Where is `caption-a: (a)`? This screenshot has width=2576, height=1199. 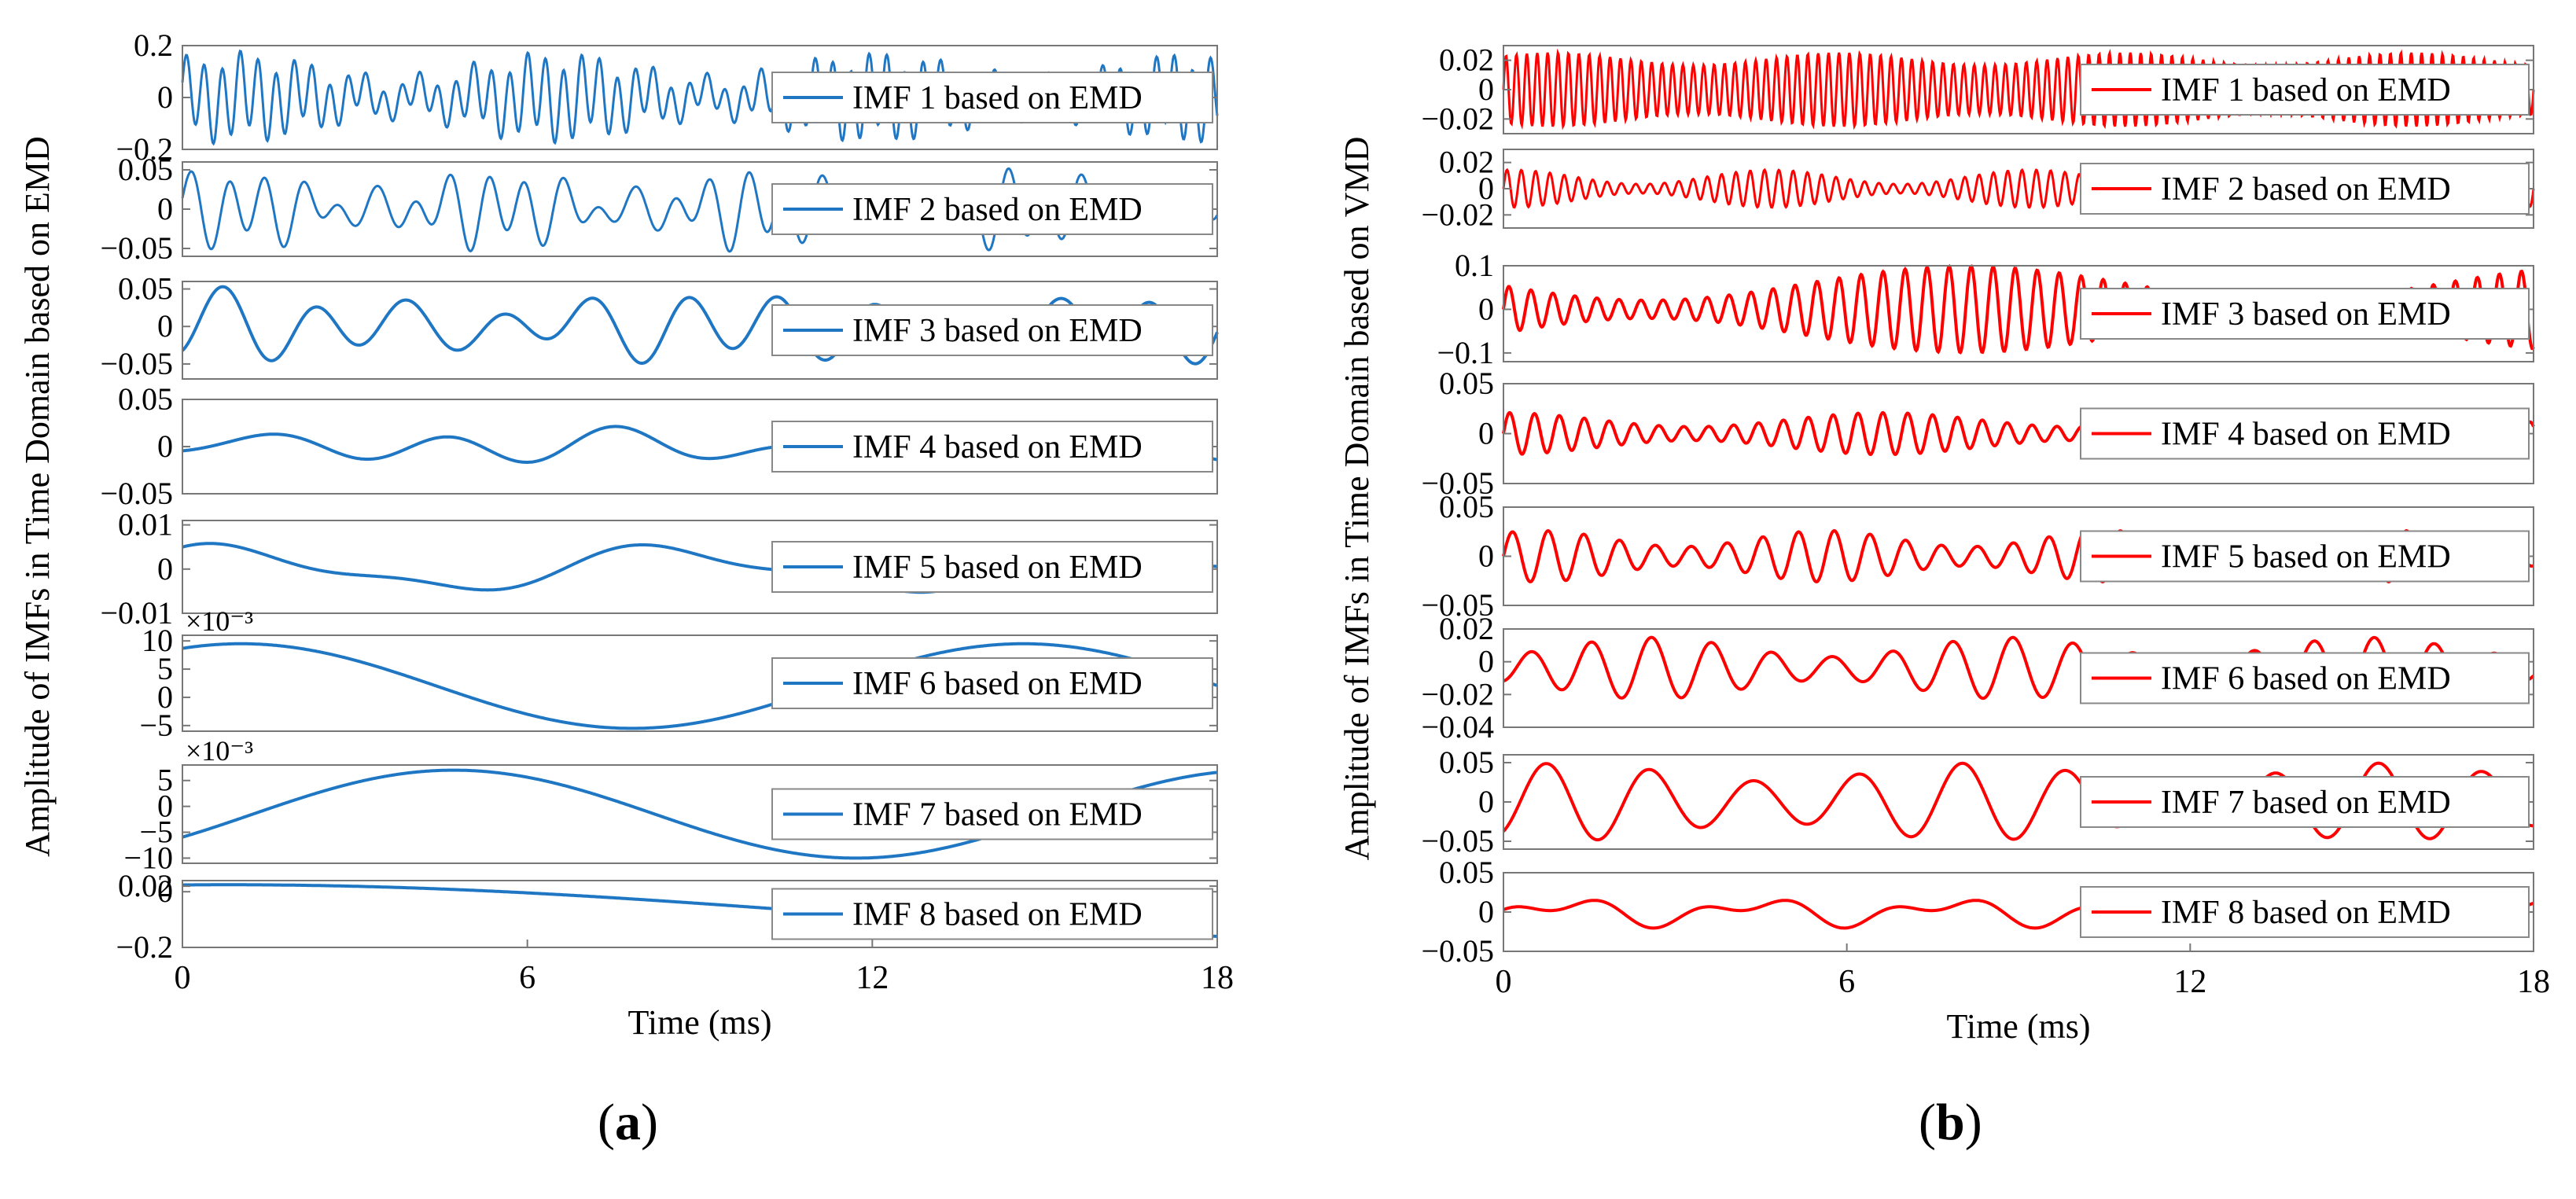
caption-a: (a) is located at coordinates (628, 1122).